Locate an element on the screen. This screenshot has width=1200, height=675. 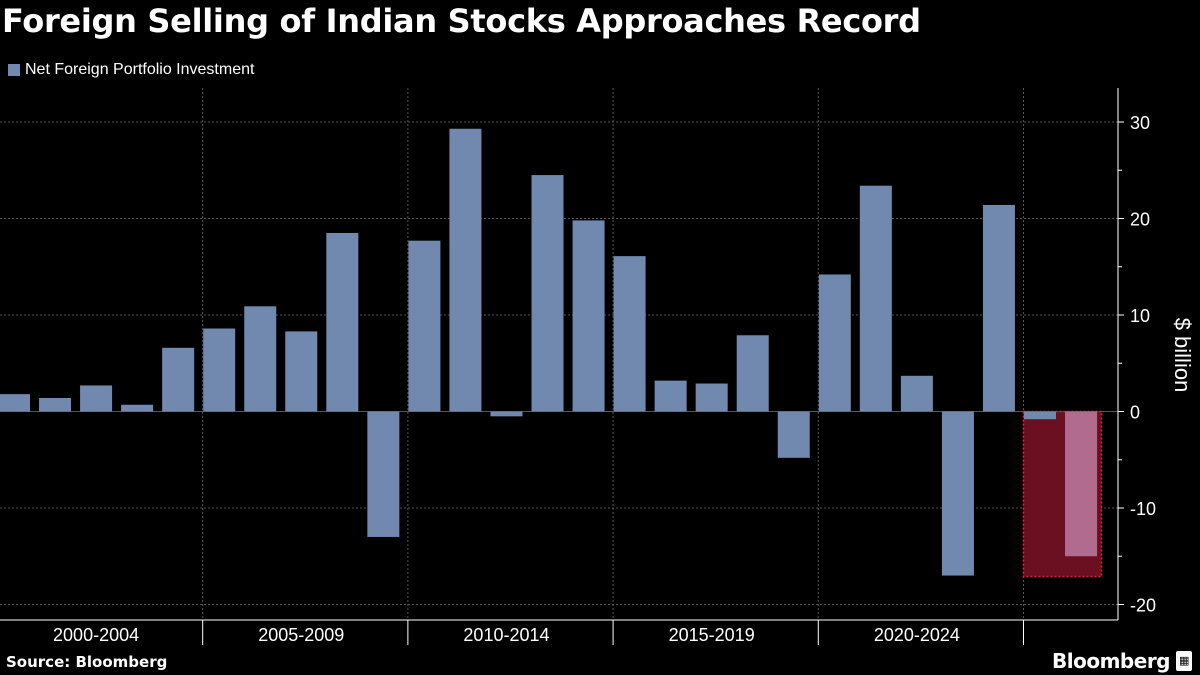
brand-name: Bloomberg is located at coordinates (1111, 661).